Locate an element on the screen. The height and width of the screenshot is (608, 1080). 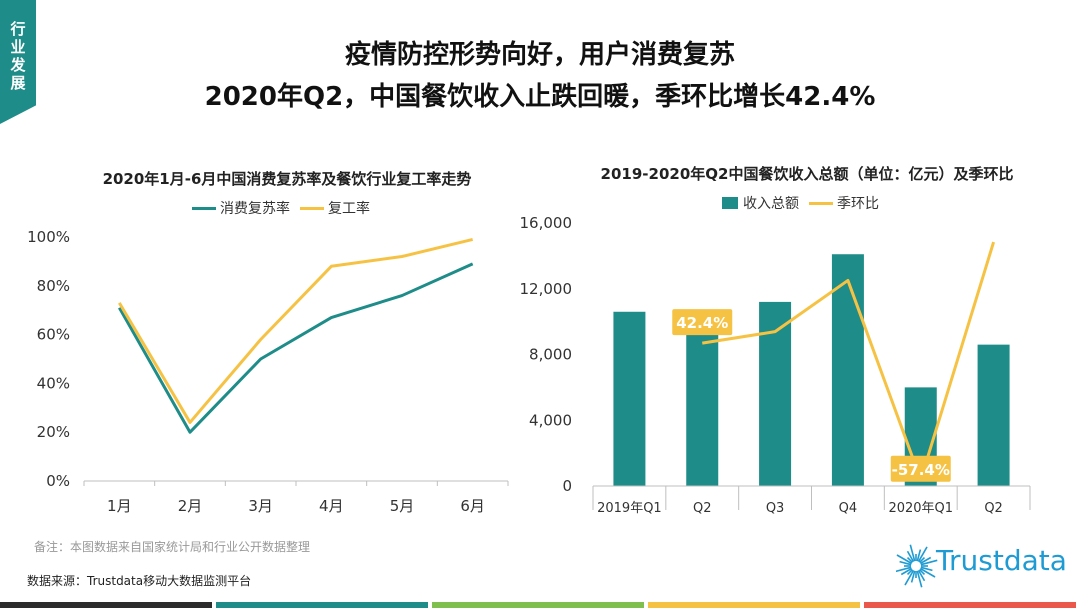
bar-segment-yellow is located at coordinates (754, 605).